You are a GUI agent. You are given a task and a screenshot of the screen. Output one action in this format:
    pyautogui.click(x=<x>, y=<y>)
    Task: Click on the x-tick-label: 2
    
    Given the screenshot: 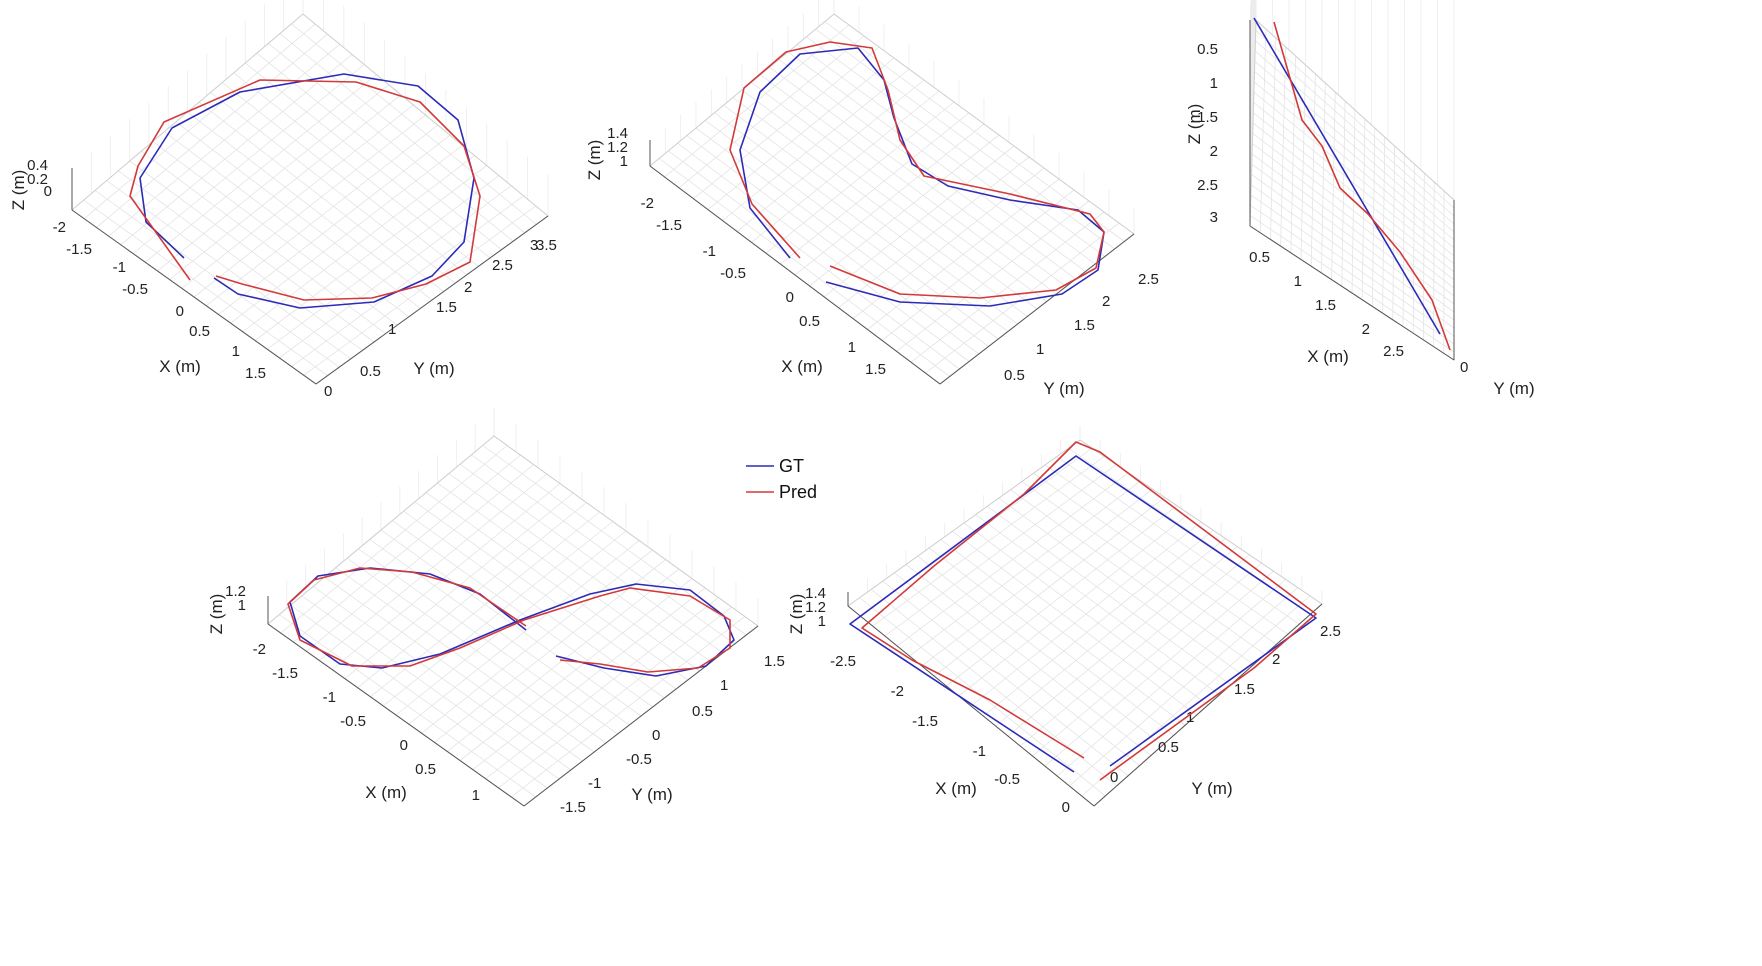 What is the action you would take?
    pyautogui.click(x=1366, y=329)
    